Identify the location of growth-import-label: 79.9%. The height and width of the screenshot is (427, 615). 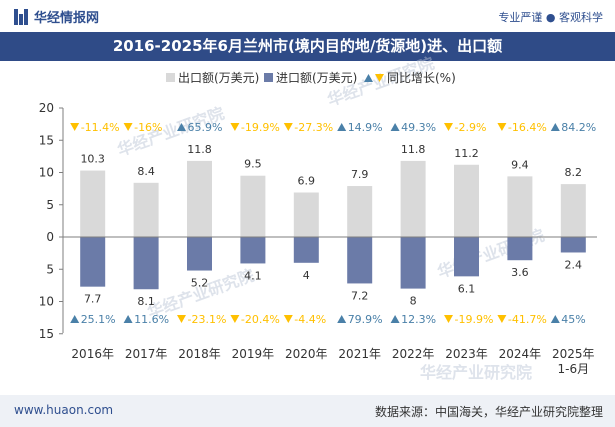
(365, 319).